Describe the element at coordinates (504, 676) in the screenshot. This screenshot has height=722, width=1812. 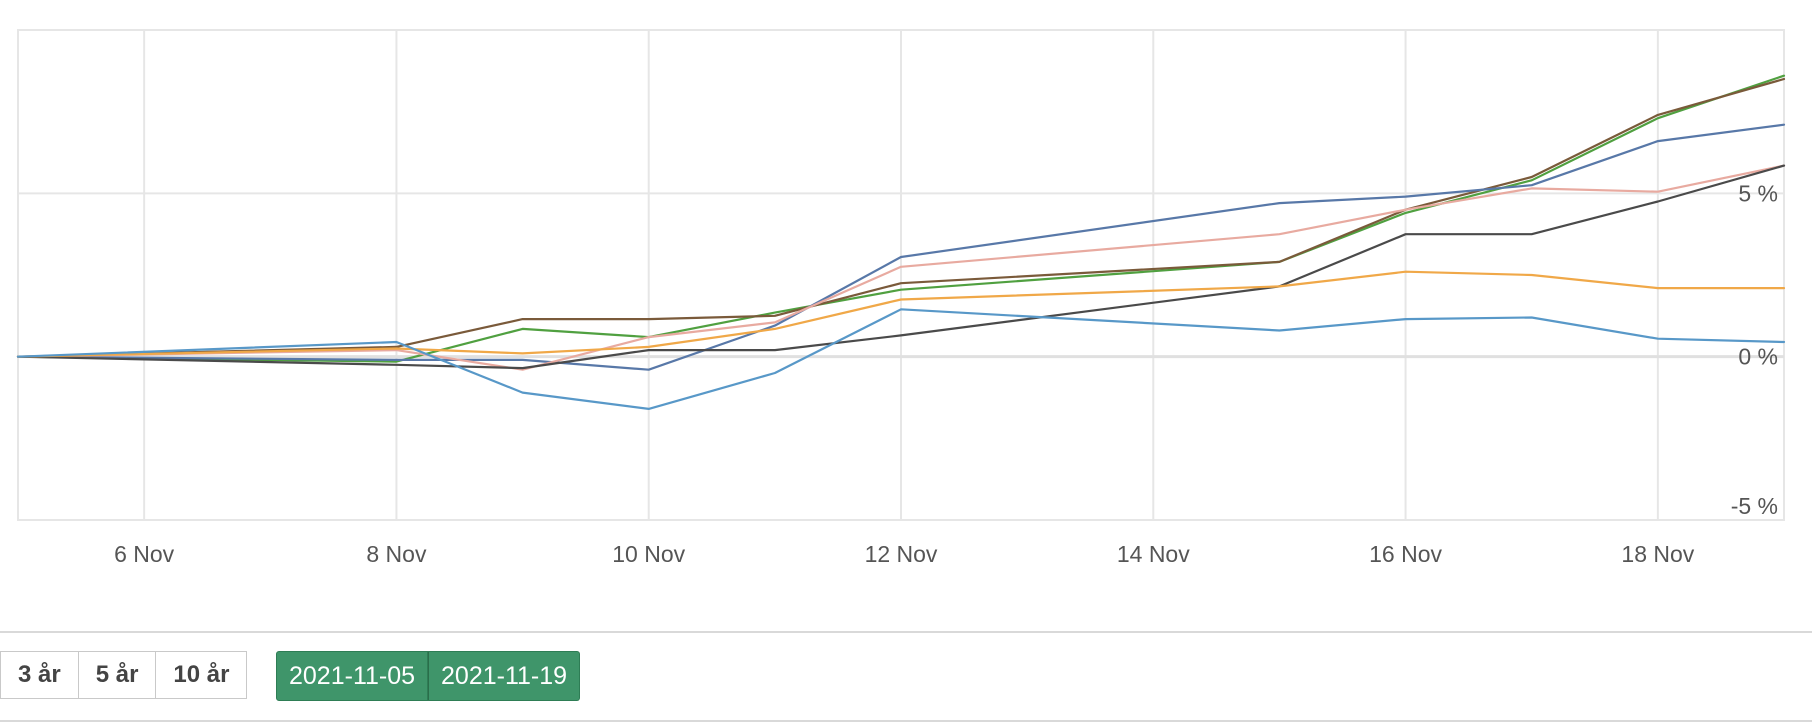
I see `end-date-button: 2021-11-19` at that location.